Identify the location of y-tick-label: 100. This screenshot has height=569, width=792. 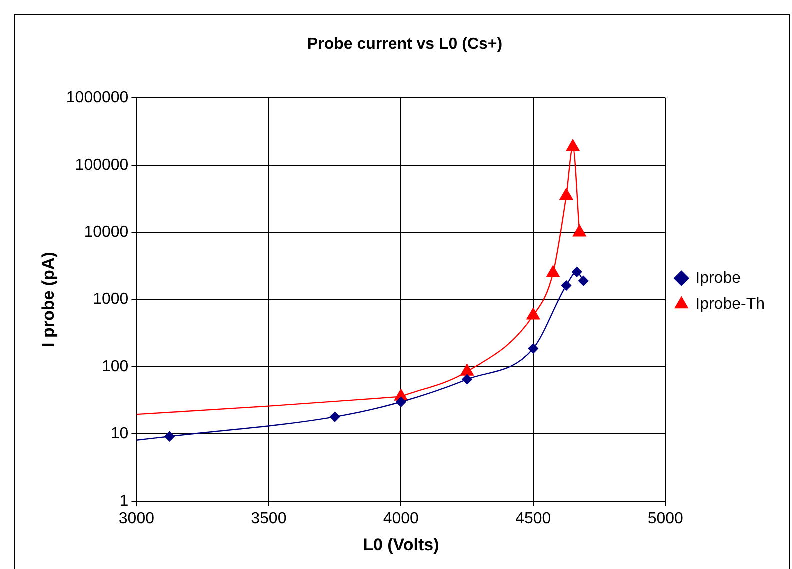
(115, 367).